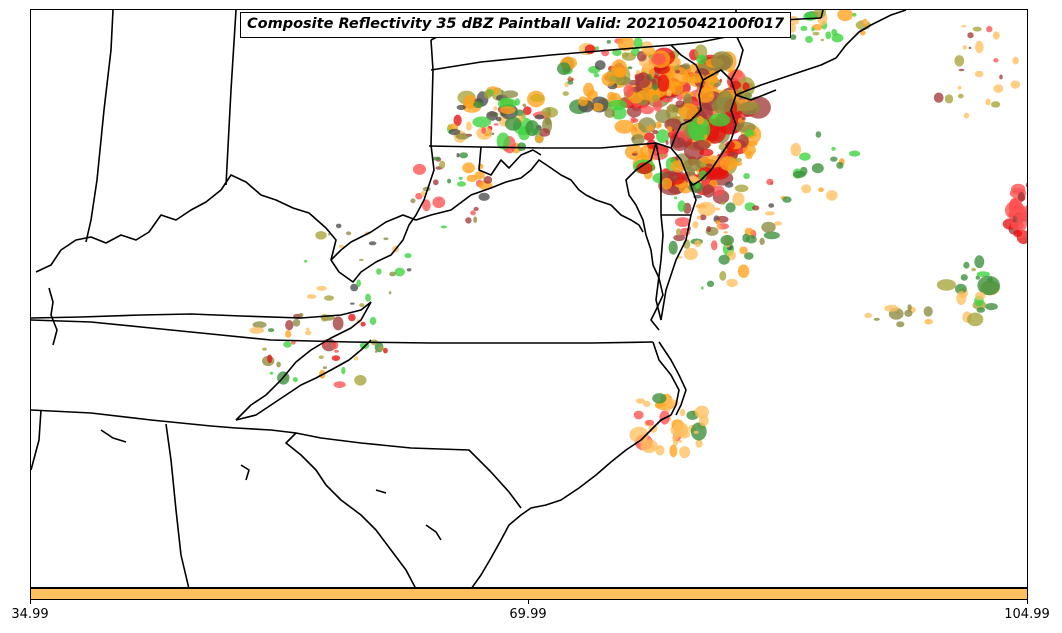 Image resolution: width=1062 pixels, height=633 pixels. Describe the element at coordinates (432, 92) in the screenshot. I see `border-oh-pa` at that location.